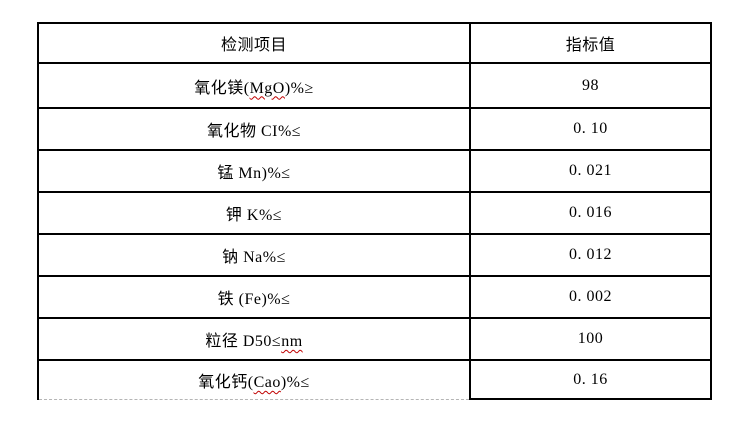 Image resolution: width=755 pixels, height=430 pixels. What do you see at coordinates (590, 297) in the screenshot?
I see `index-value-cell: 0. 002` at bounding box center [590, 297].